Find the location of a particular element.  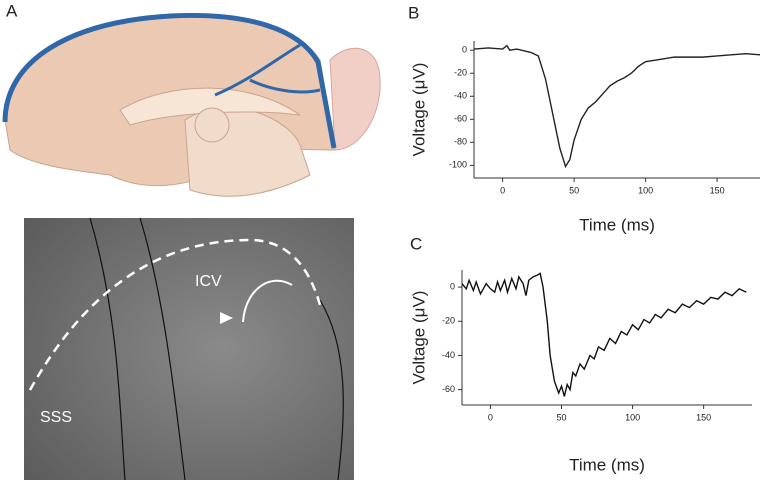

panel-label: C is located at coordinates (416, 243).